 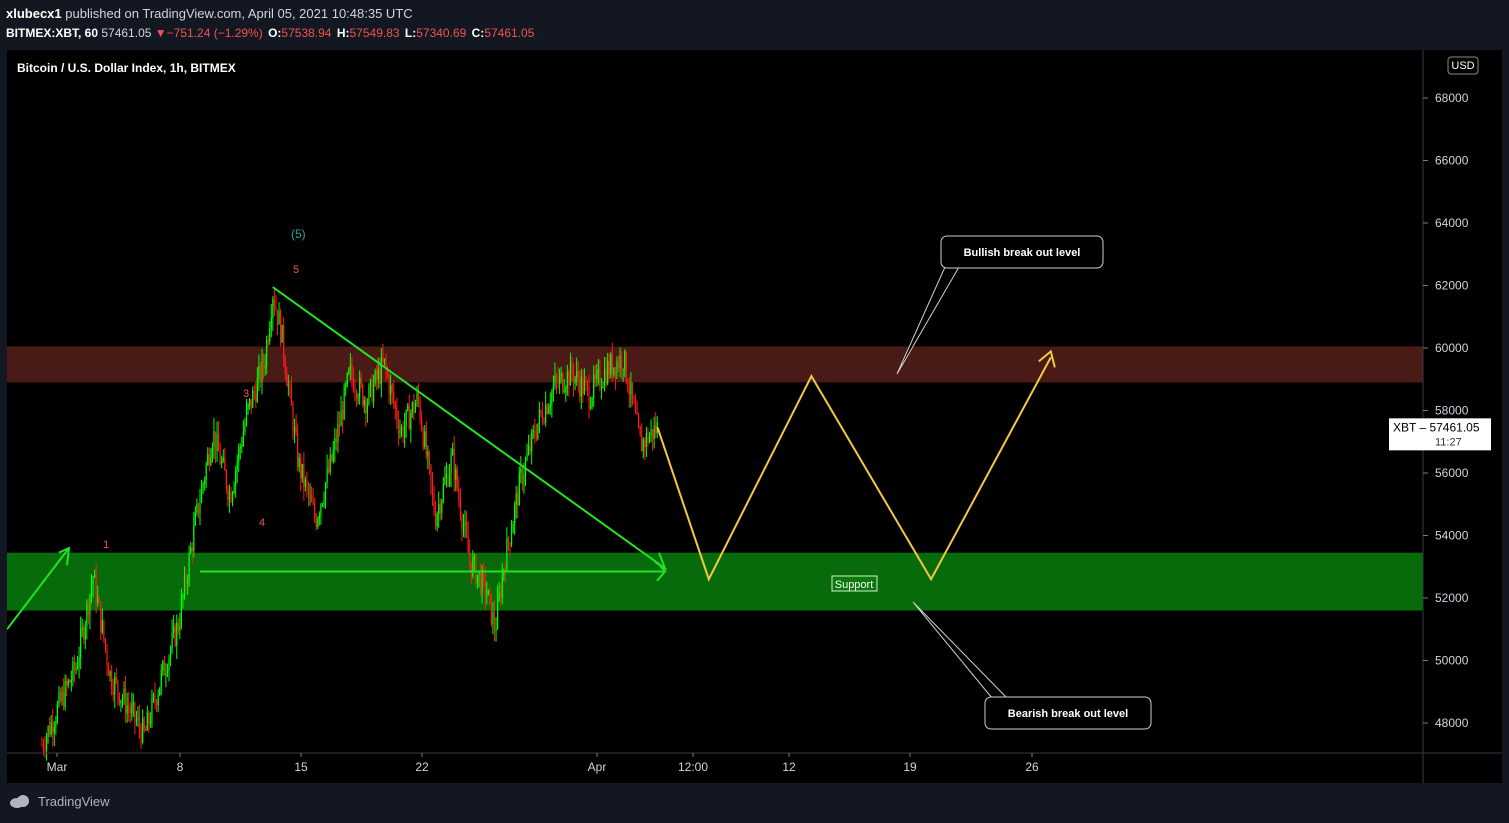 I want to click on symbol-label: BITMEX:XBT, 60, so click(x=52, y=33).